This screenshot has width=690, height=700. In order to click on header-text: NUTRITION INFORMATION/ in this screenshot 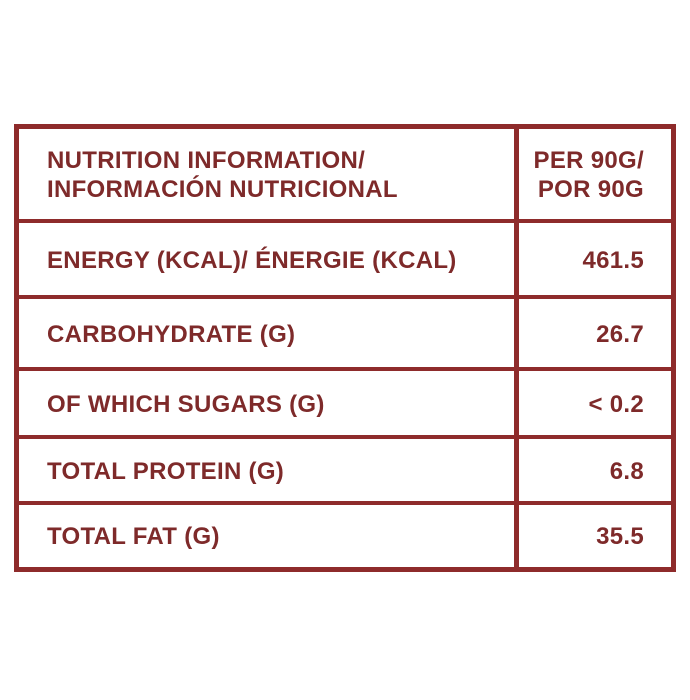, I will do `click(206, 160)`.